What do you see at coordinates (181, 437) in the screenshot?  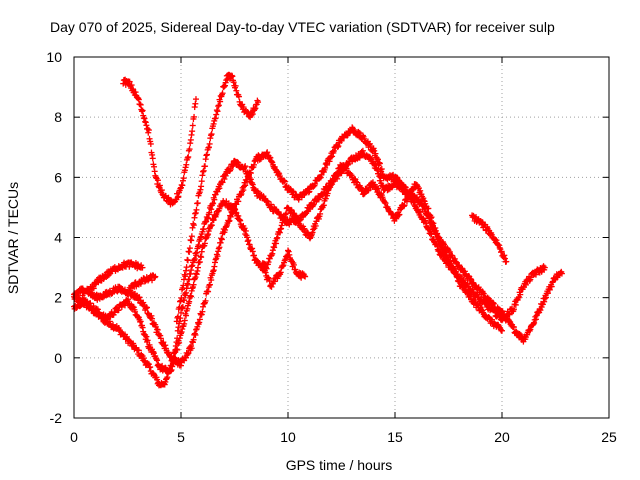 I see `x-tick-label: 5` at bounding box center [181, 437].